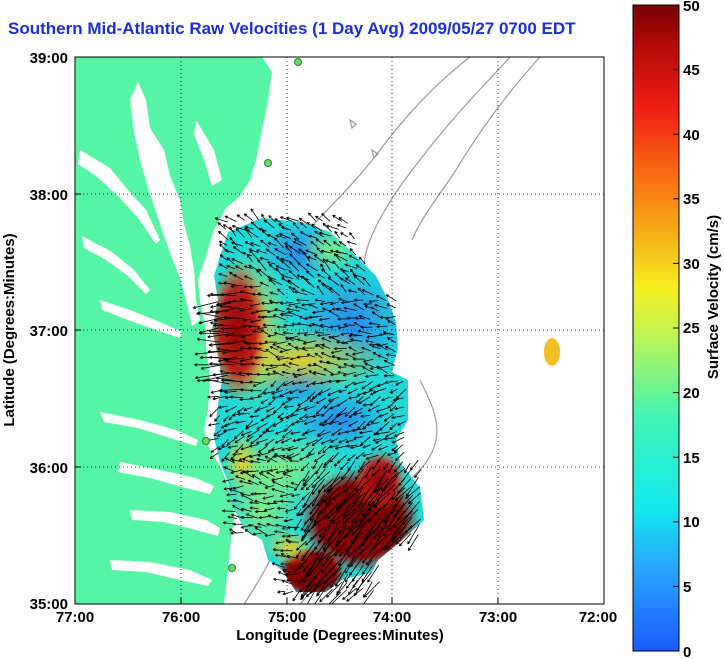 This screenshot has width=724, height=659. I want to click on y-tick-labels: 39:00 38:00 37:00 36:00 35:00, so click(49, 331).